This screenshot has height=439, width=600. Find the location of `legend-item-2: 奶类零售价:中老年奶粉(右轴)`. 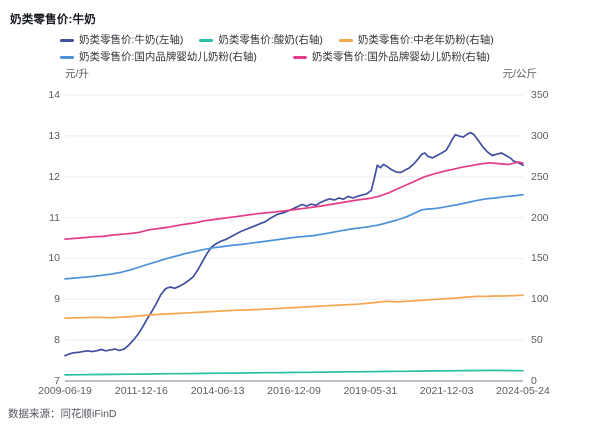

legend-item-2: 奶类零售价:中老年奶粉(右轴) is located at coordinates (416, 40).